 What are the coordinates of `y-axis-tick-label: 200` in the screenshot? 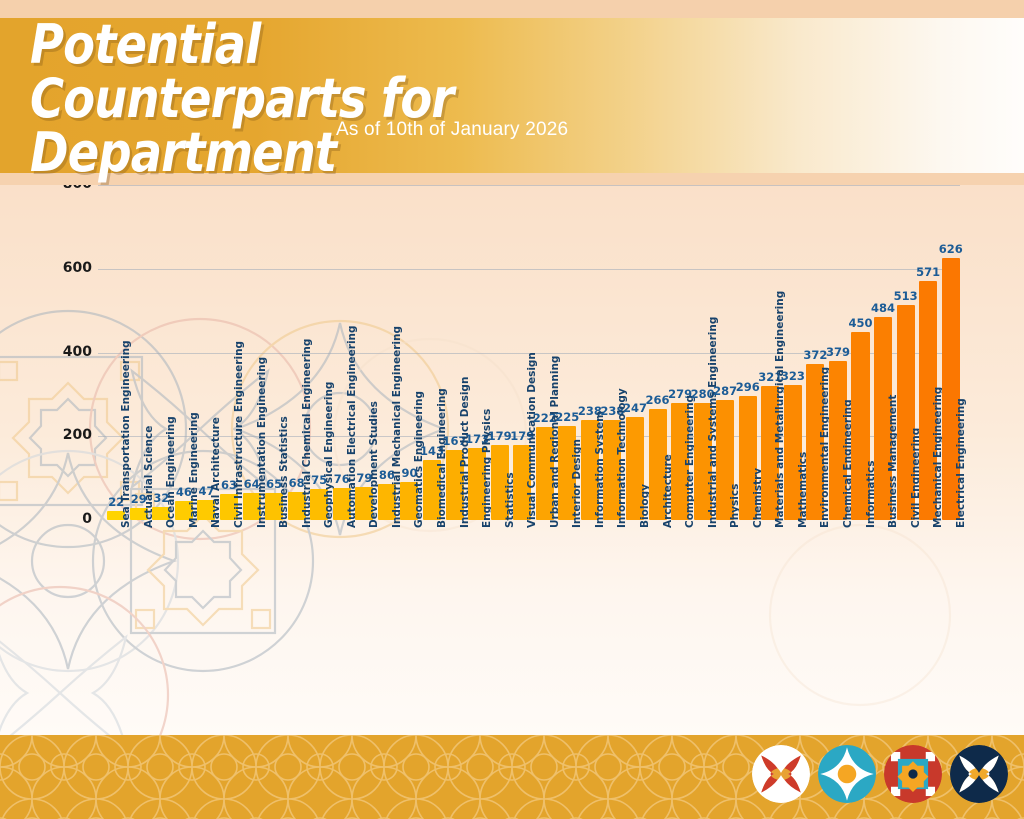 It's located at (77, 435).